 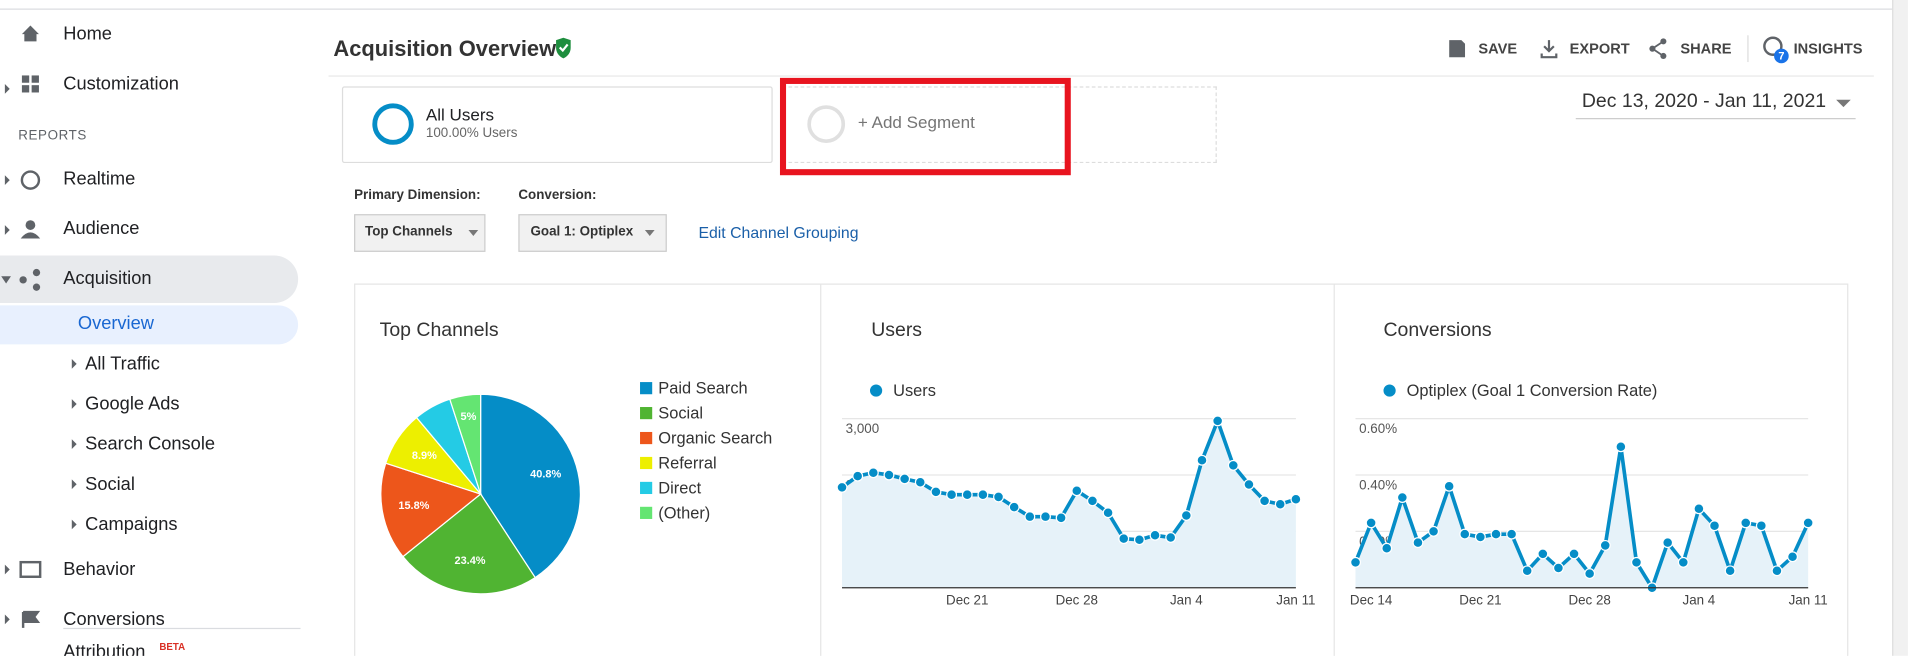 What do you see at coordinates (30, 569) in the screenshot?
I see `behavior-icon` at bounding box center [30, 569].